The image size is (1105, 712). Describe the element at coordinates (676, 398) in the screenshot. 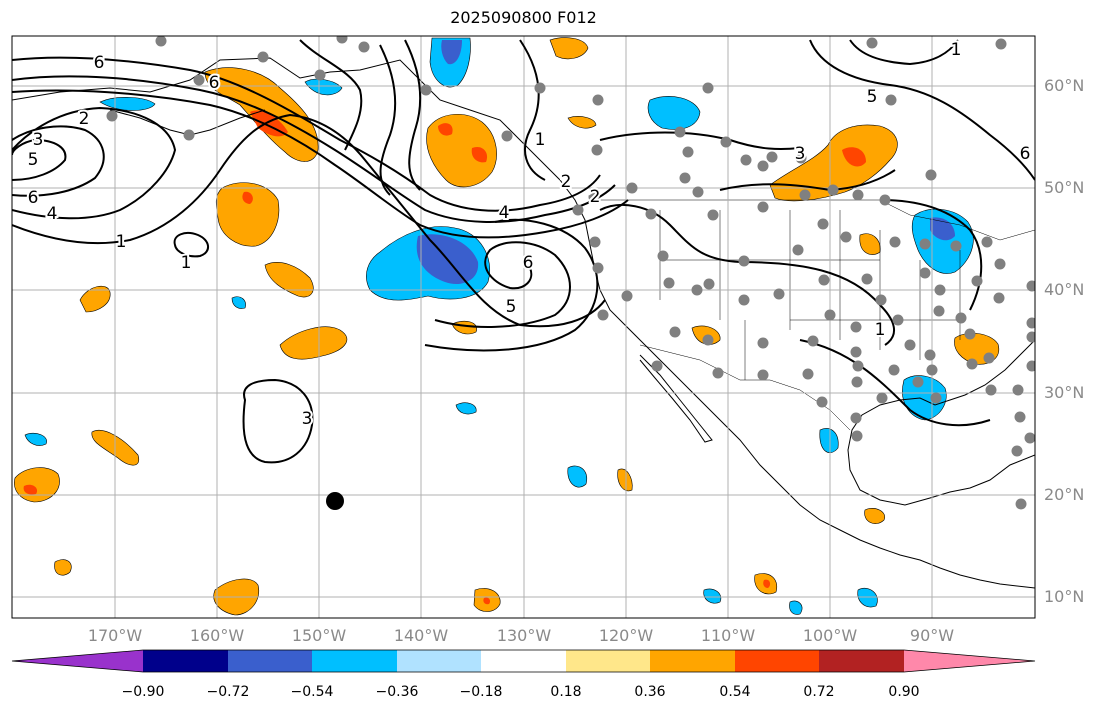

I see `baja-california` at that location.